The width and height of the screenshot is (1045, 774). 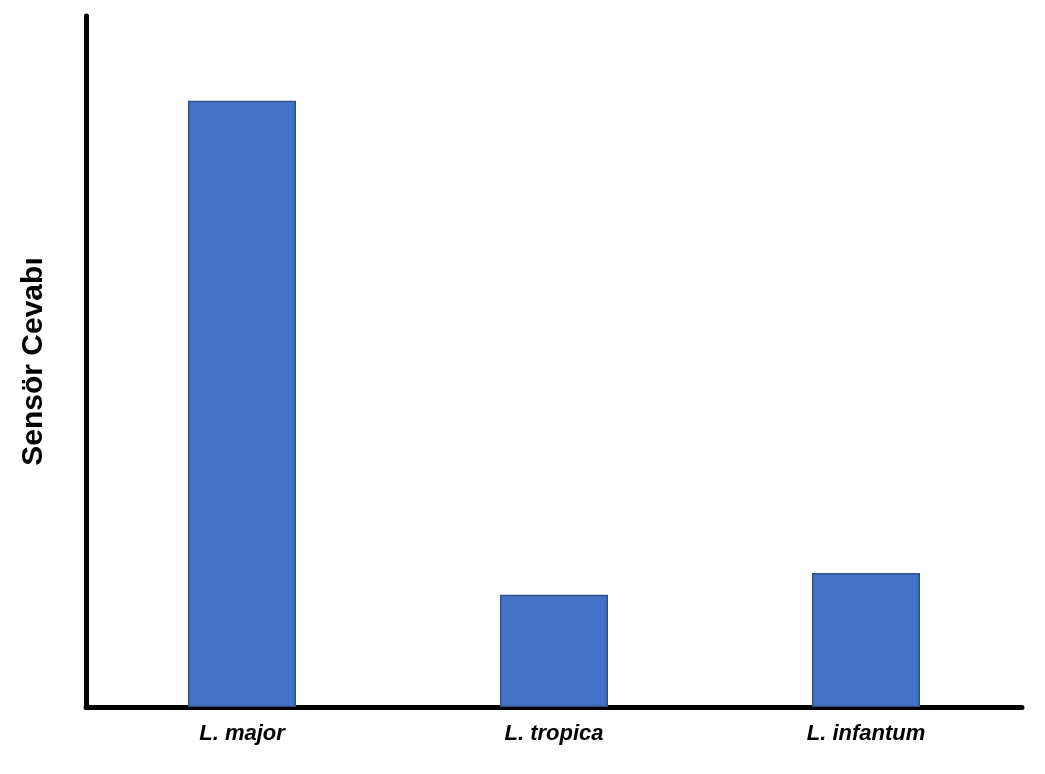 What do you see at coordinates (554, 732) in the screenshot?
I see `x-tick-label: L. tropica` at bounding box center [554, 732].